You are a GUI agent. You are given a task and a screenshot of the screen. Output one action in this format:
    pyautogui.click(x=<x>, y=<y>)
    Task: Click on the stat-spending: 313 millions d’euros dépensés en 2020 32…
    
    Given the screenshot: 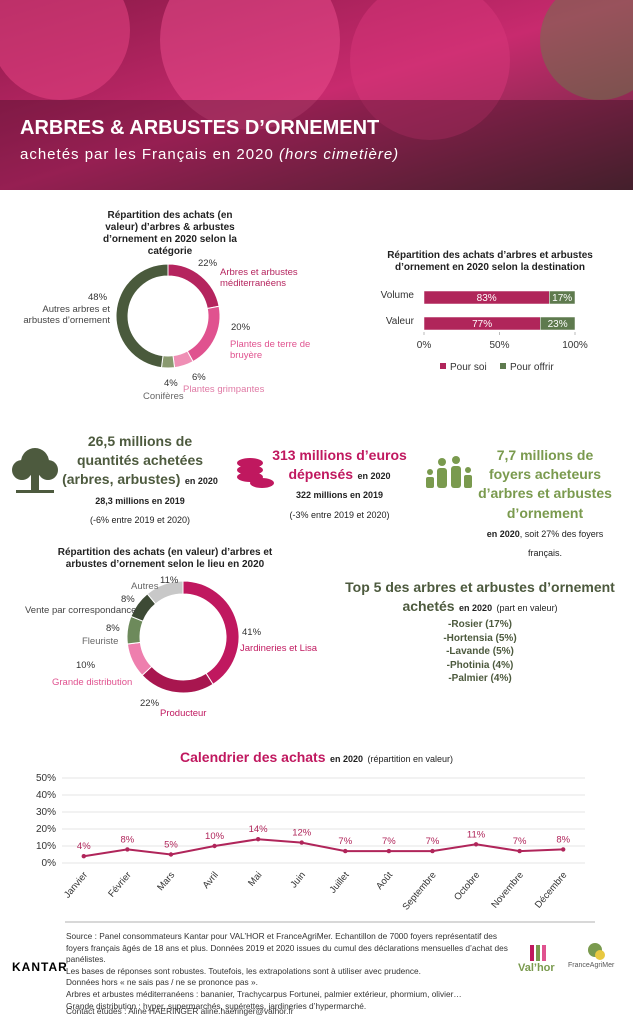 What is the action you would take?
    pyautogui.click(x=339, y=484)
    